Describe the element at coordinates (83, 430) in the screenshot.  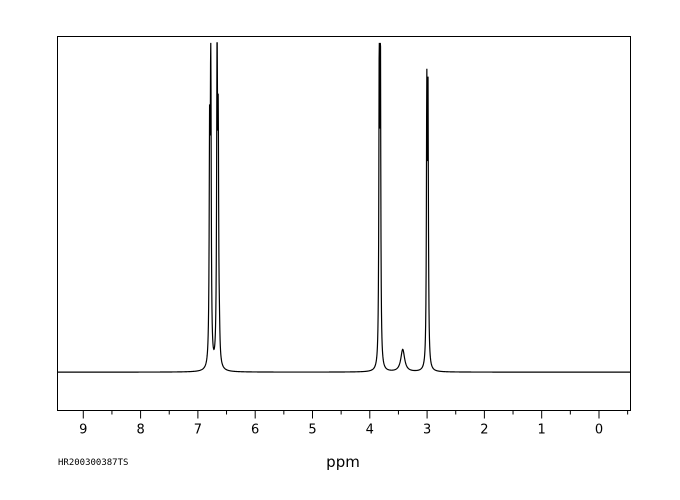
I see `x-tick-label: 9` at that location.